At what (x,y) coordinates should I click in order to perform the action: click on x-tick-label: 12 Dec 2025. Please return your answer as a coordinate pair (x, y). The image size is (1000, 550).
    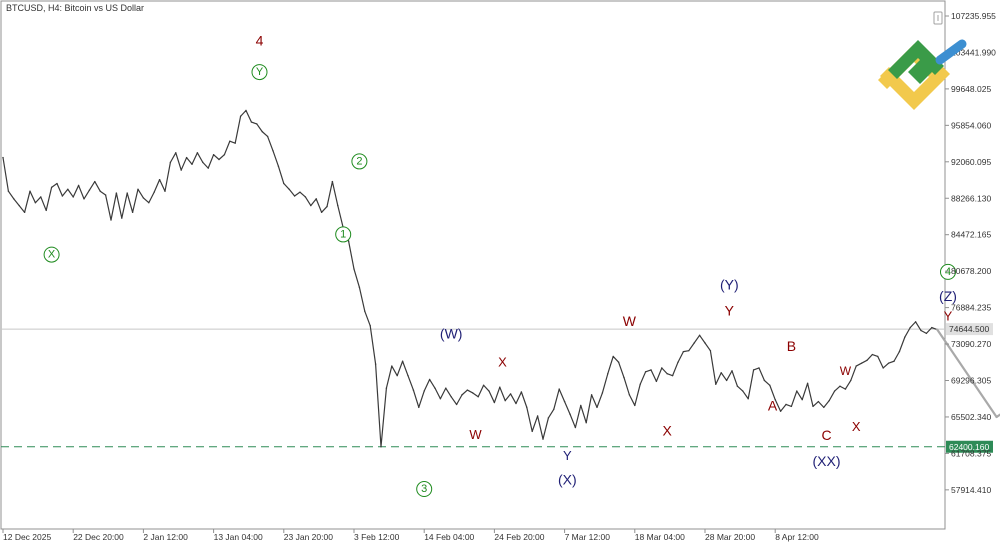
    Looking at the image, I should click on (27, 537).